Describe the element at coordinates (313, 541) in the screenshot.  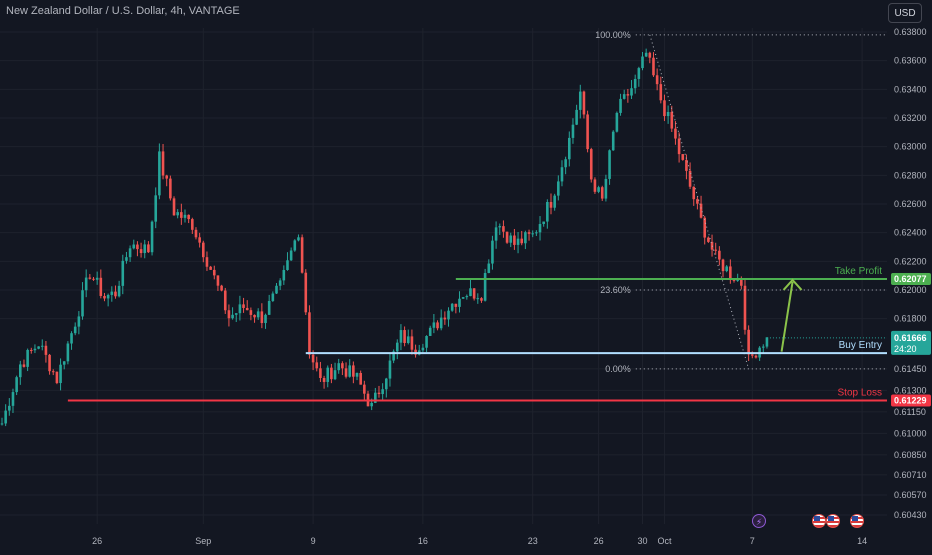
I see `time-tick-label: 9` at that location.